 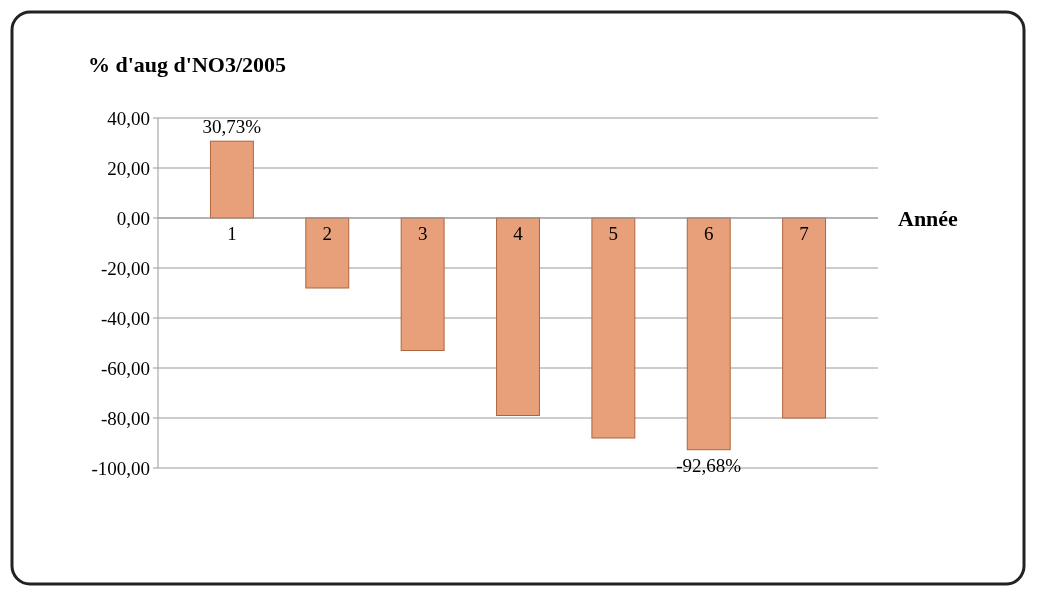 I want to click on x-tick-label: 5, so click(x=613, y=233).